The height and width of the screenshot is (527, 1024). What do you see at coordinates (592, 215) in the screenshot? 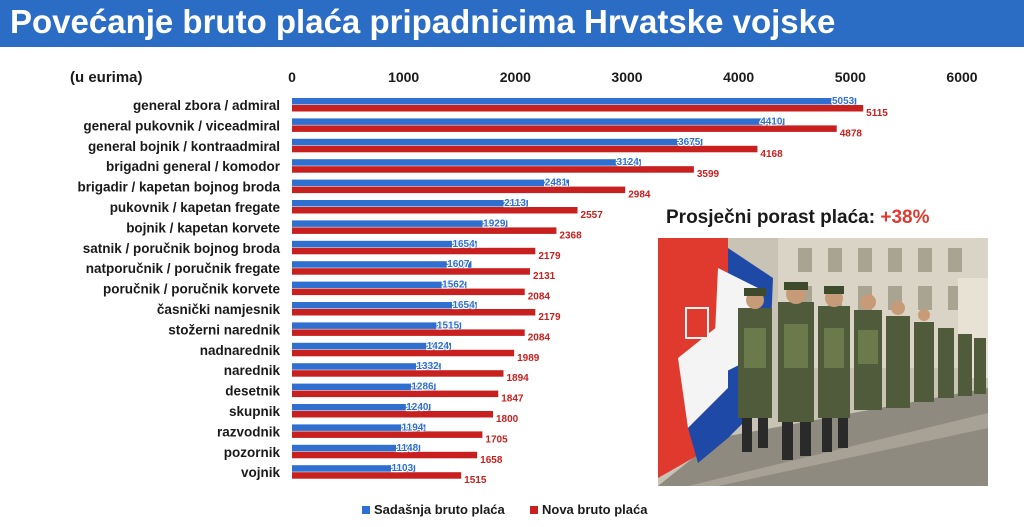
I see `value-label-new: 2557` at bounding box center [592, 215].